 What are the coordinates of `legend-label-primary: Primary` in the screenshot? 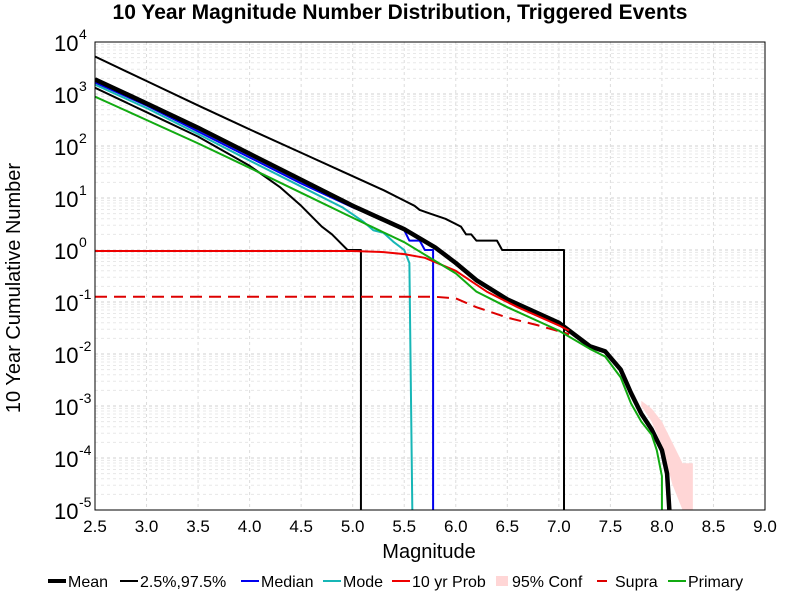 It's located at (715, 582).